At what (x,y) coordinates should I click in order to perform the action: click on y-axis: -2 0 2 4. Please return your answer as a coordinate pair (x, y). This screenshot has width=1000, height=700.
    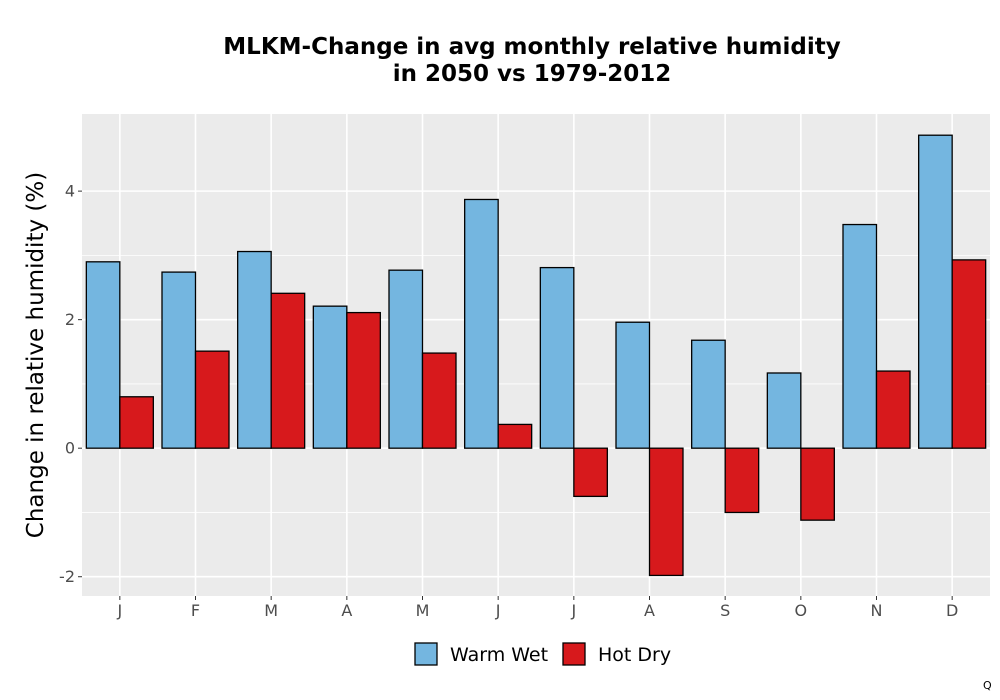
    Looking at the image, I should click on (70, 384).